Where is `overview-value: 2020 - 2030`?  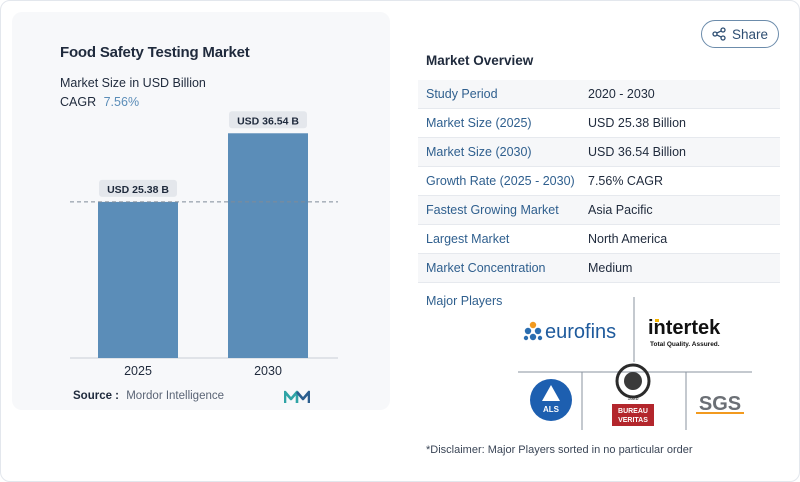
overview-value: 2020 - 2030 is located at coordinates (621, 94).